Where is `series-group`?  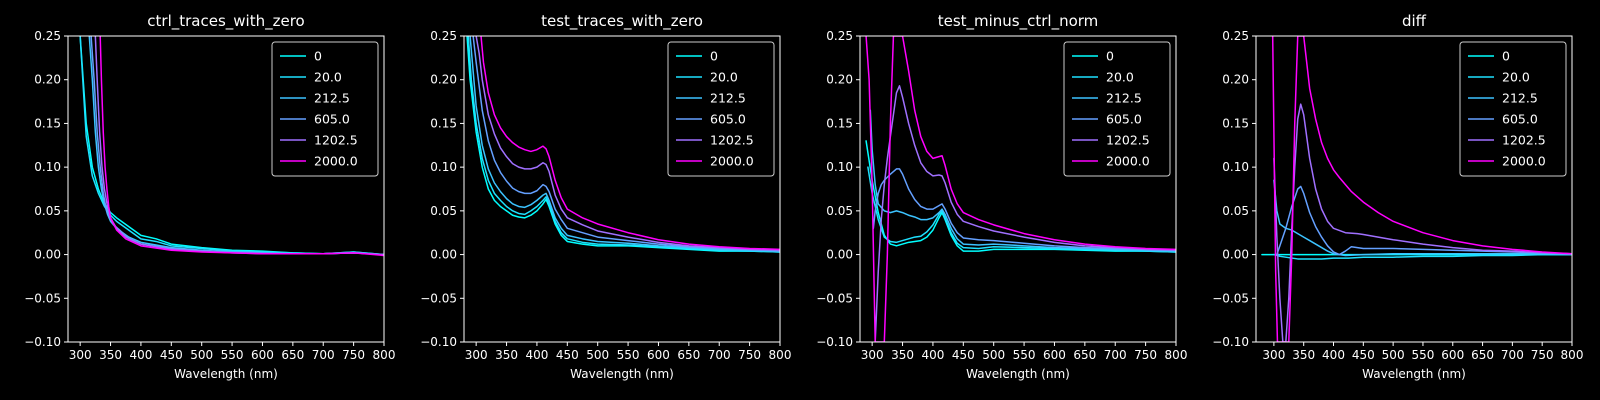 series-group is located at coordinates (1416, 189).